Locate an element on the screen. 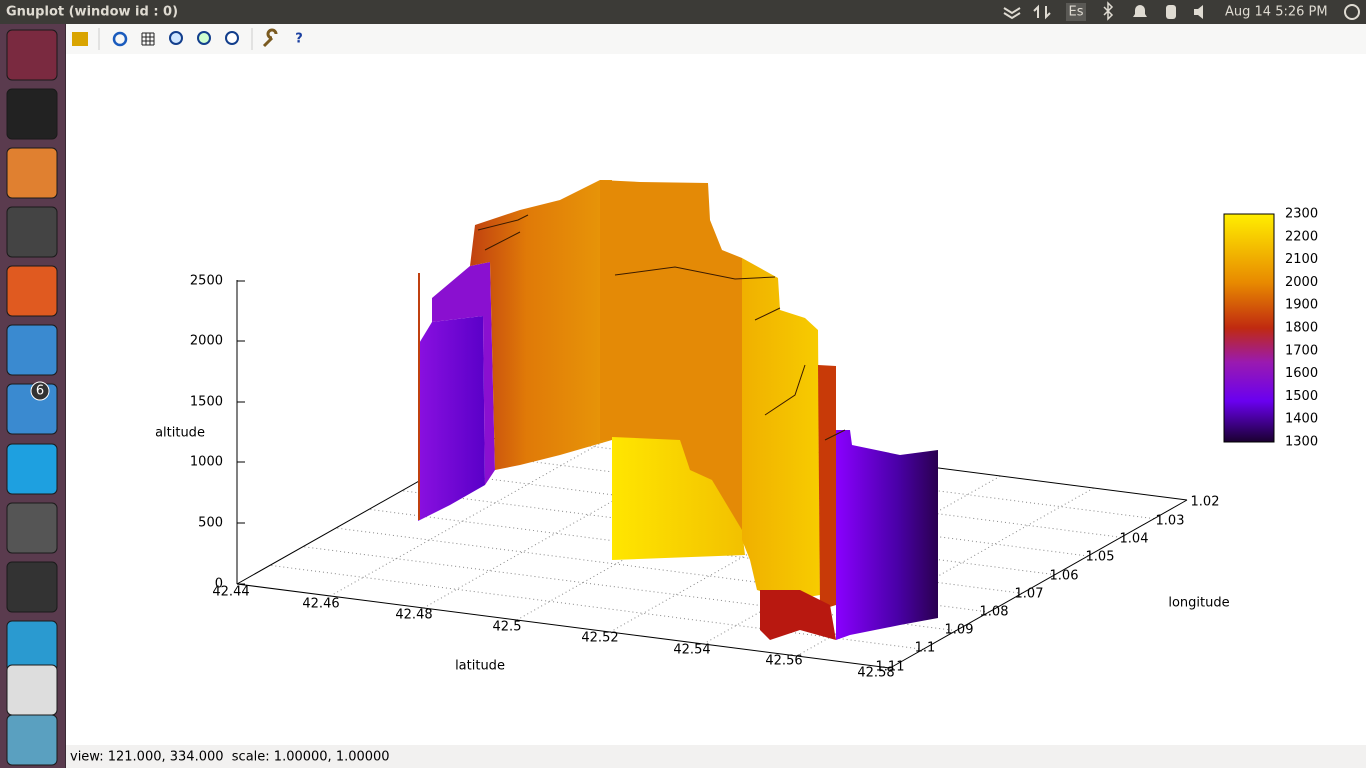 The width and height of the screenshot is (1366, 768). colorbar-tick-label: 2300 is located at coordinates (1301, 214).